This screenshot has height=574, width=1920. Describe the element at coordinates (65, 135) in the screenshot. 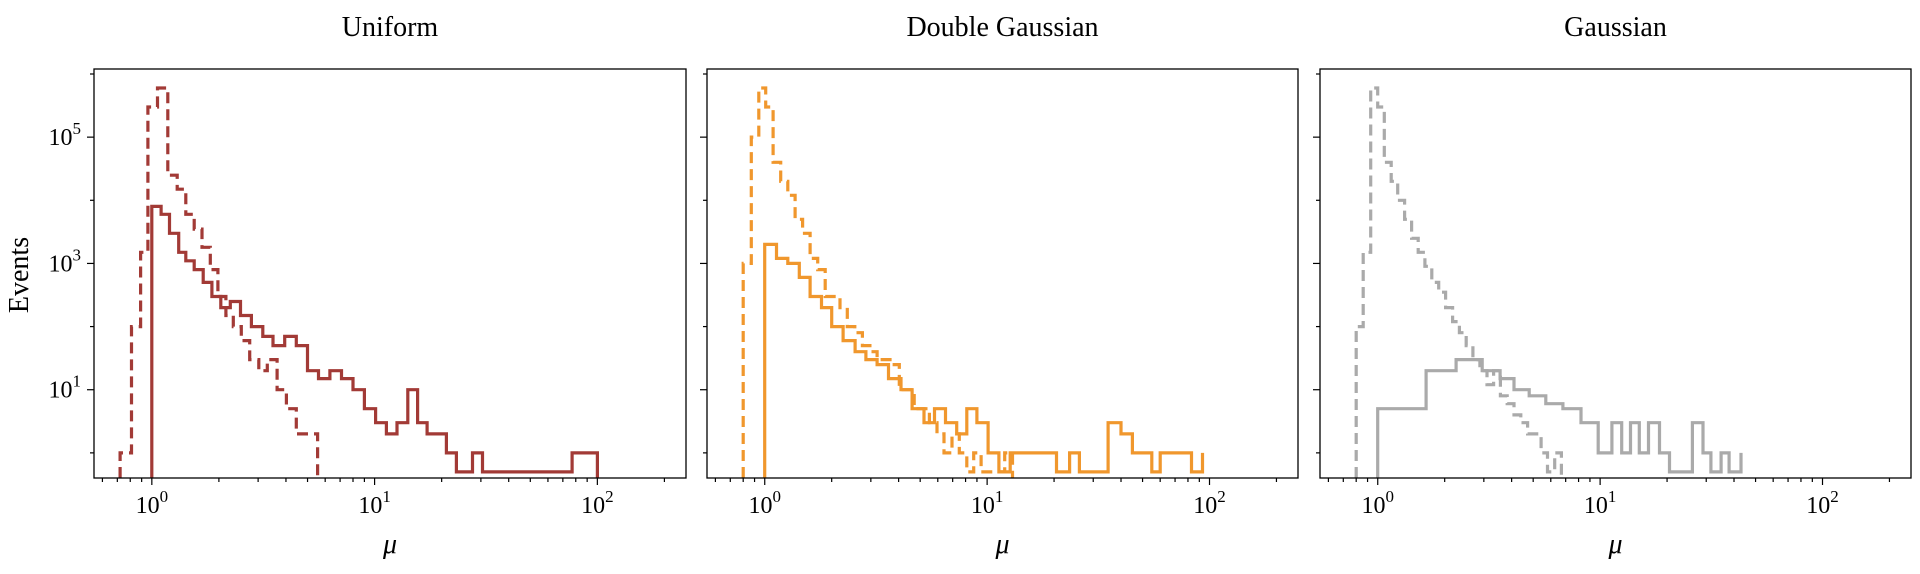

I see `y-tick-label: 10⁵` at that location.